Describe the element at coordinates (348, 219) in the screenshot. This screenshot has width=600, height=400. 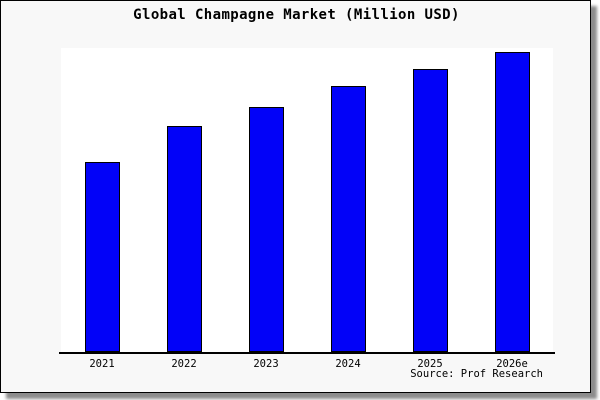
I see `bar-2024` at that location.